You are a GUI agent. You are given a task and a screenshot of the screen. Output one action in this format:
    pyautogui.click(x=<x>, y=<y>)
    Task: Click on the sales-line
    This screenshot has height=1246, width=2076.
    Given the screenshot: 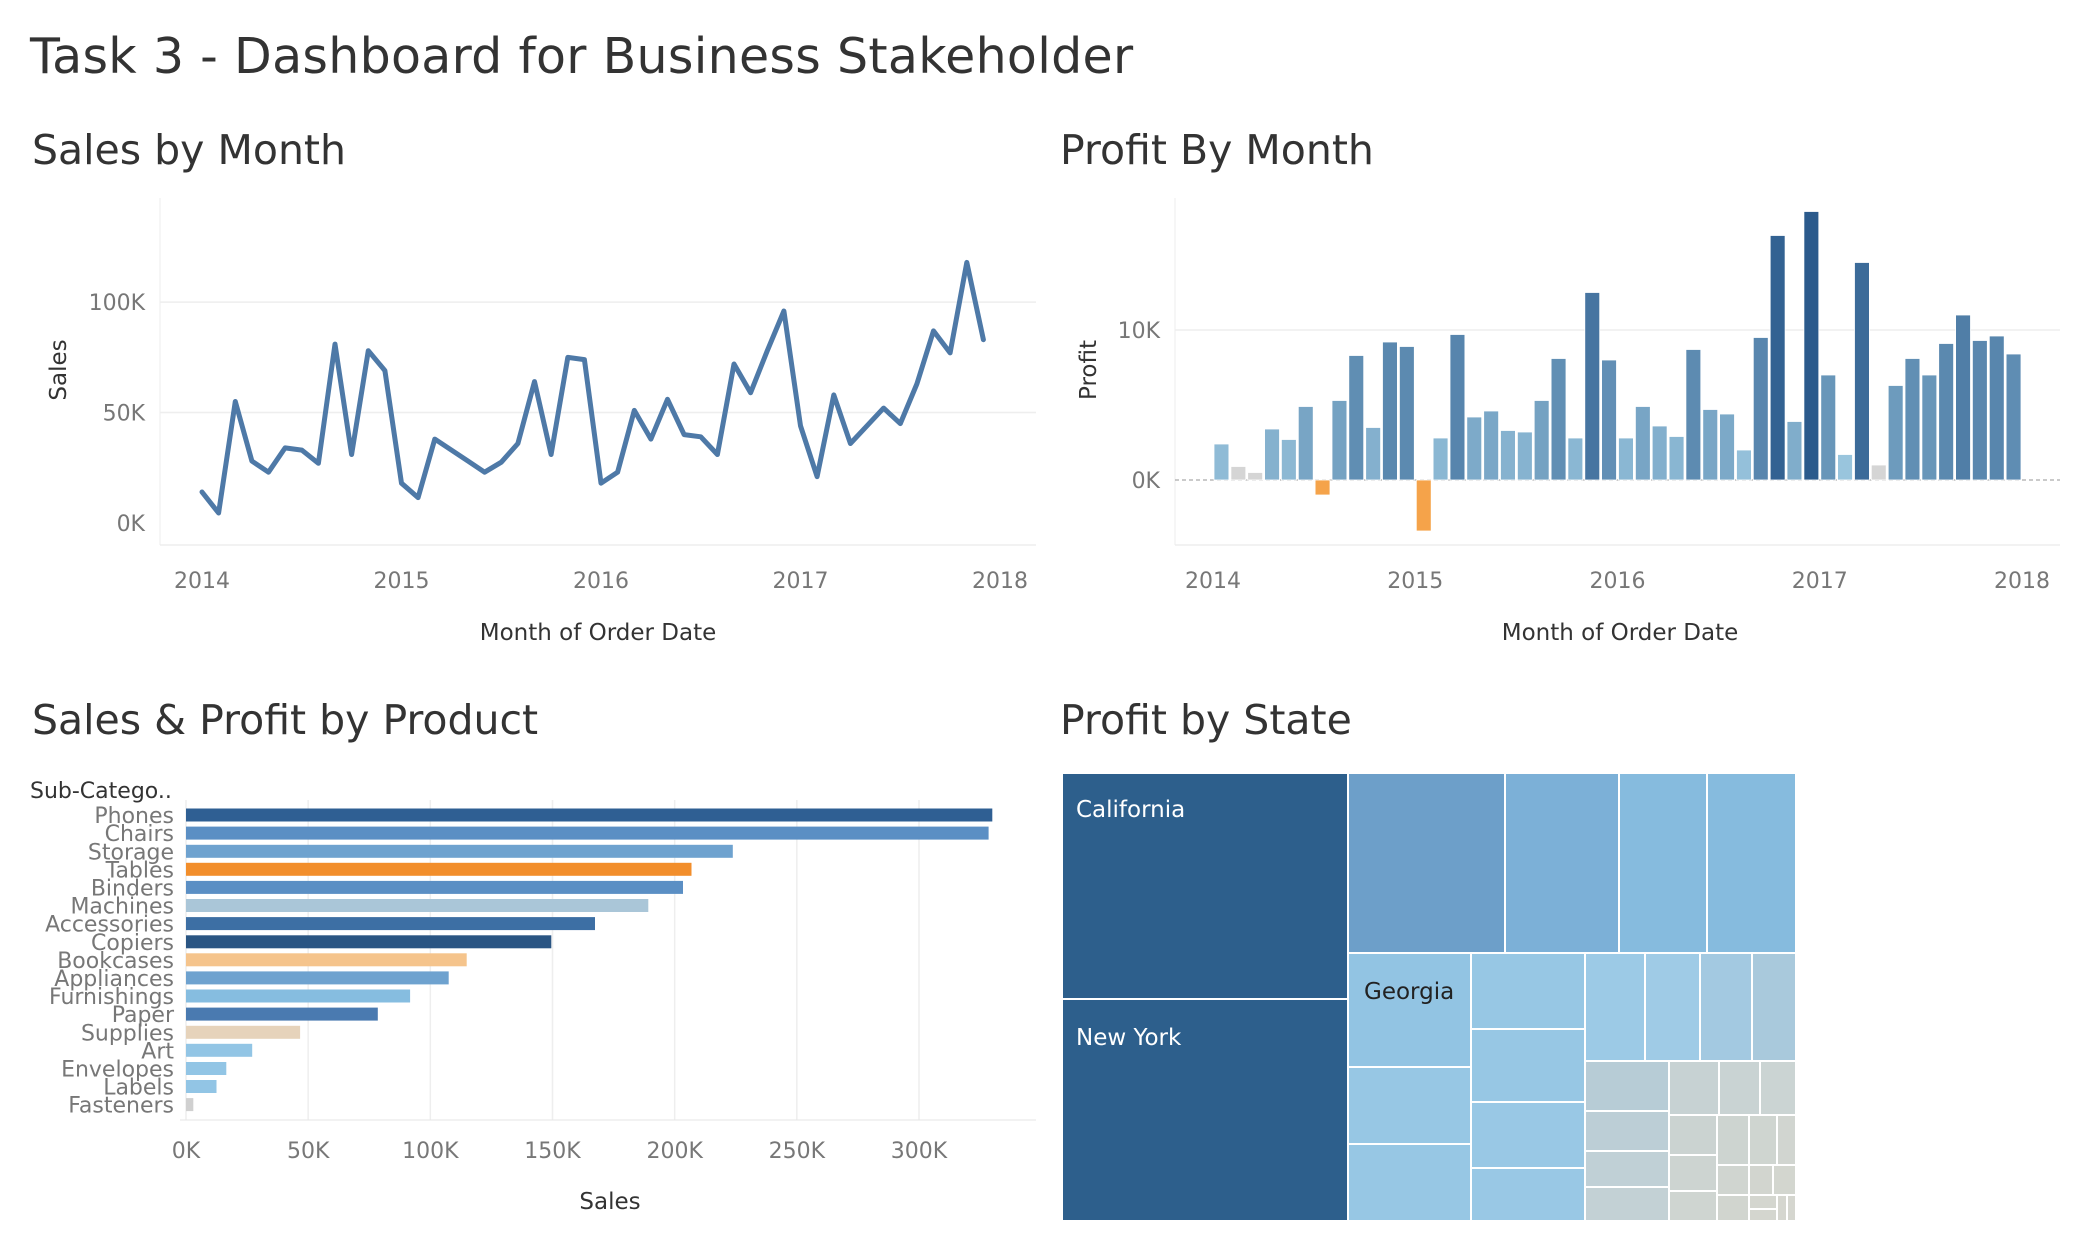 What is the action you would take?
    pyautogui.click(x=592, y=387)
    